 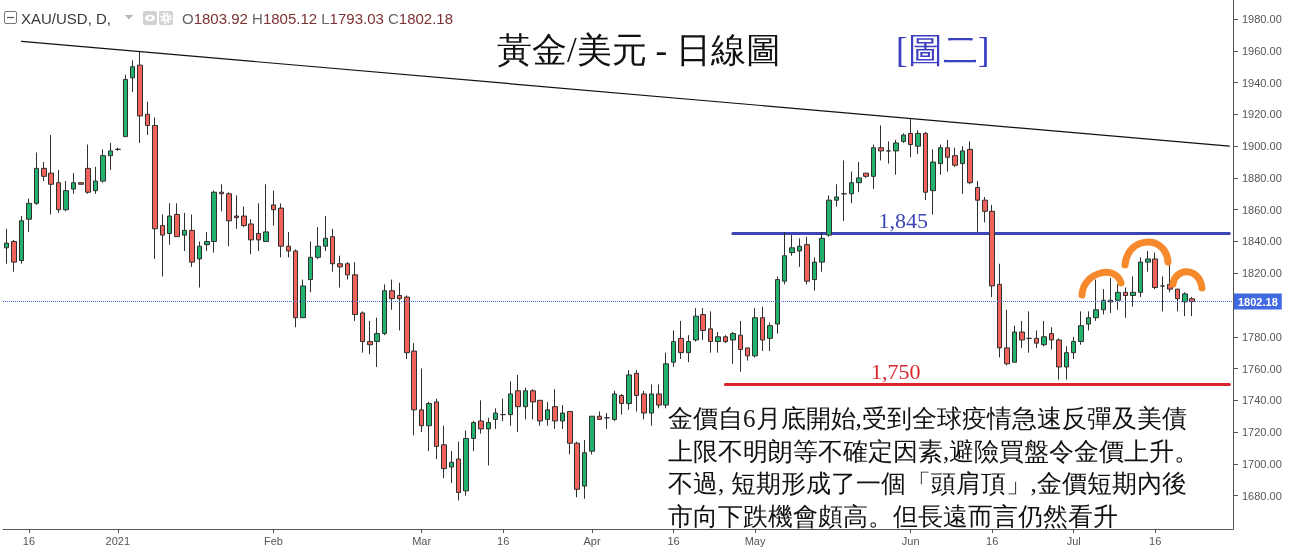 What do you see at coordinates (1262, 400) in the screenshot?
I see `y-tick-label: 1740.00` at bounding box center [1262, 400].